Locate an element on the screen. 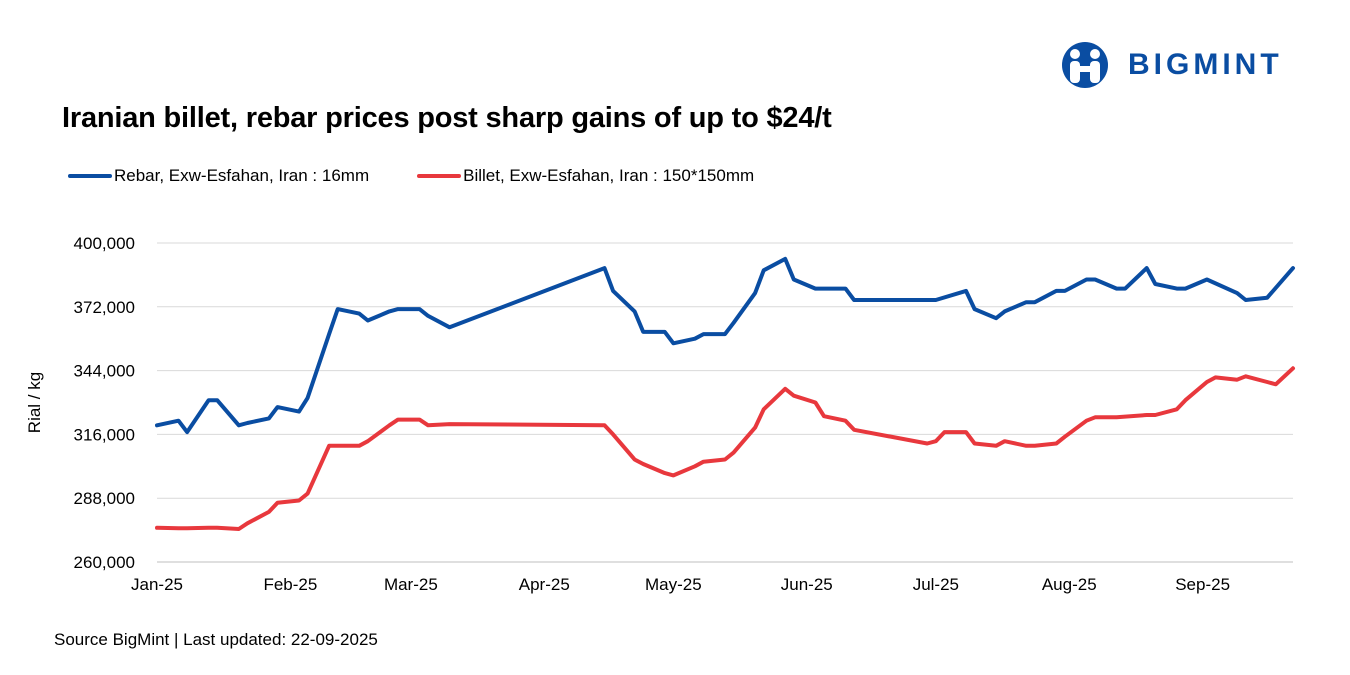  x-tick-label: Feb-25 is located at coordinates (290, 584).